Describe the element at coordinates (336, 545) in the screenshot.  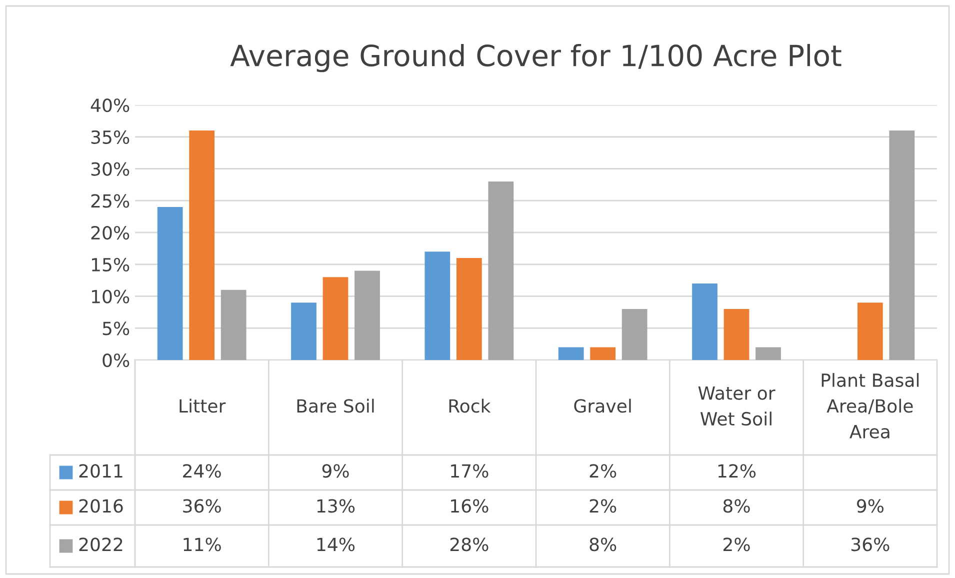
I see `data-label: 14%` at that location.